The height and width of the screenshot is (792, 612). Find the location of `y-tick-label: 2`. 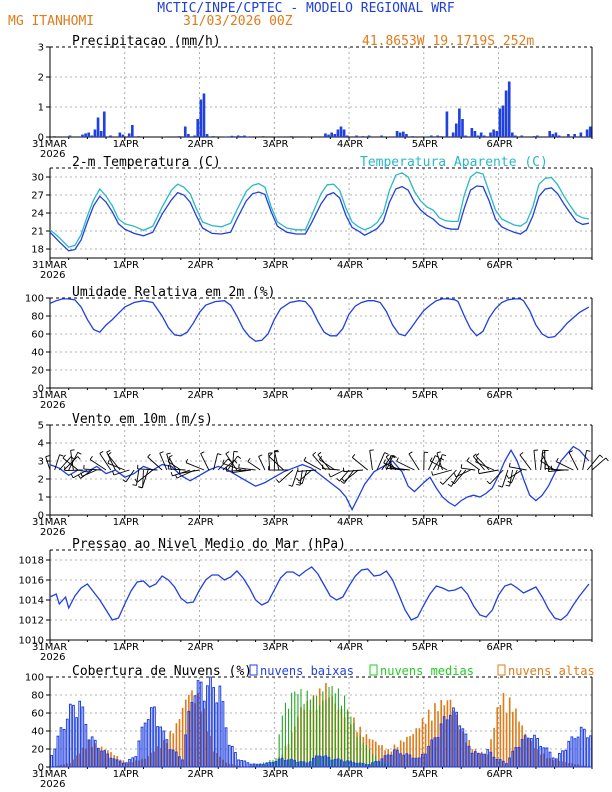

y-tick-label: 2 is located at coordinates (41, 480).